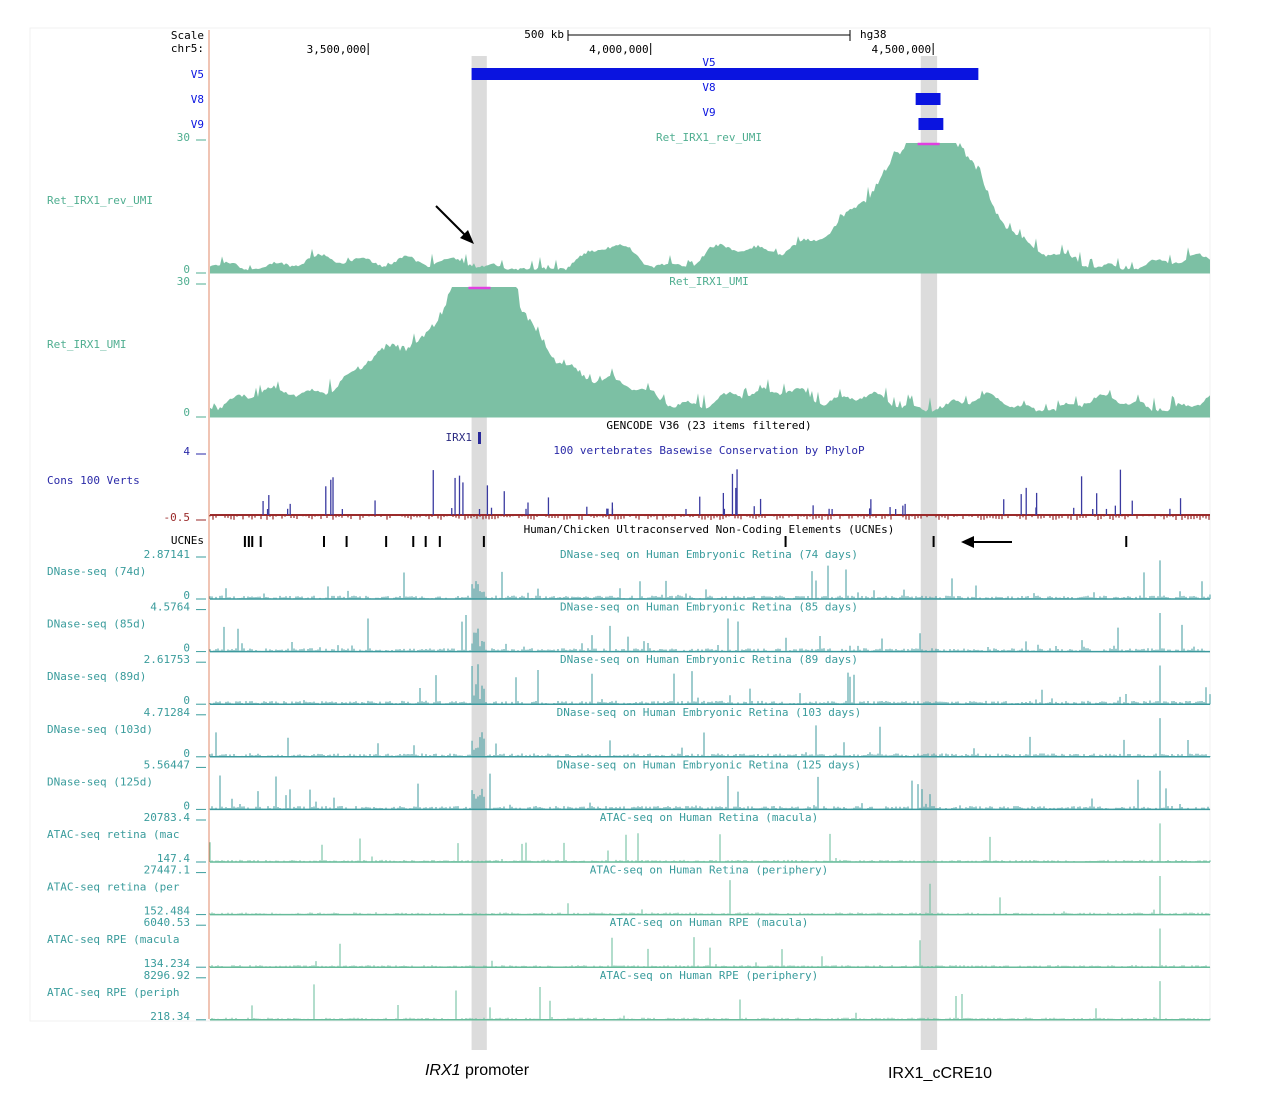 This screenshot has width=1272, height=1112. I want to click on ret-rev-title: Ret_IRX1_rev_UMI, so click(709, 137).